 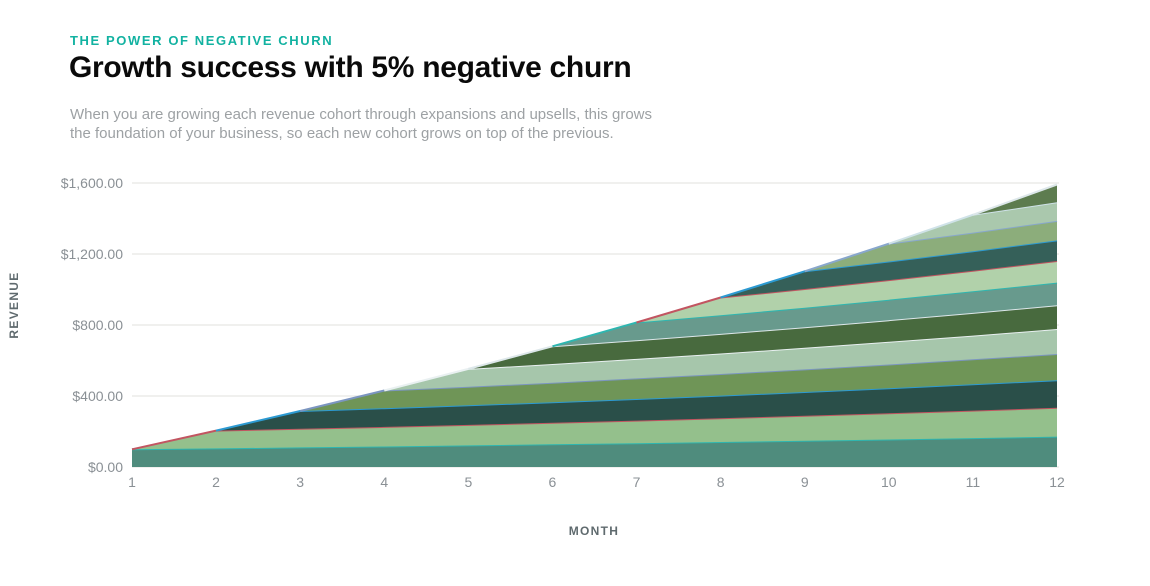 What do you see at coordinates (720, 482) in the screenshot?
I see `x-axis-tick-label: 8` at bounding box center [720, 482].